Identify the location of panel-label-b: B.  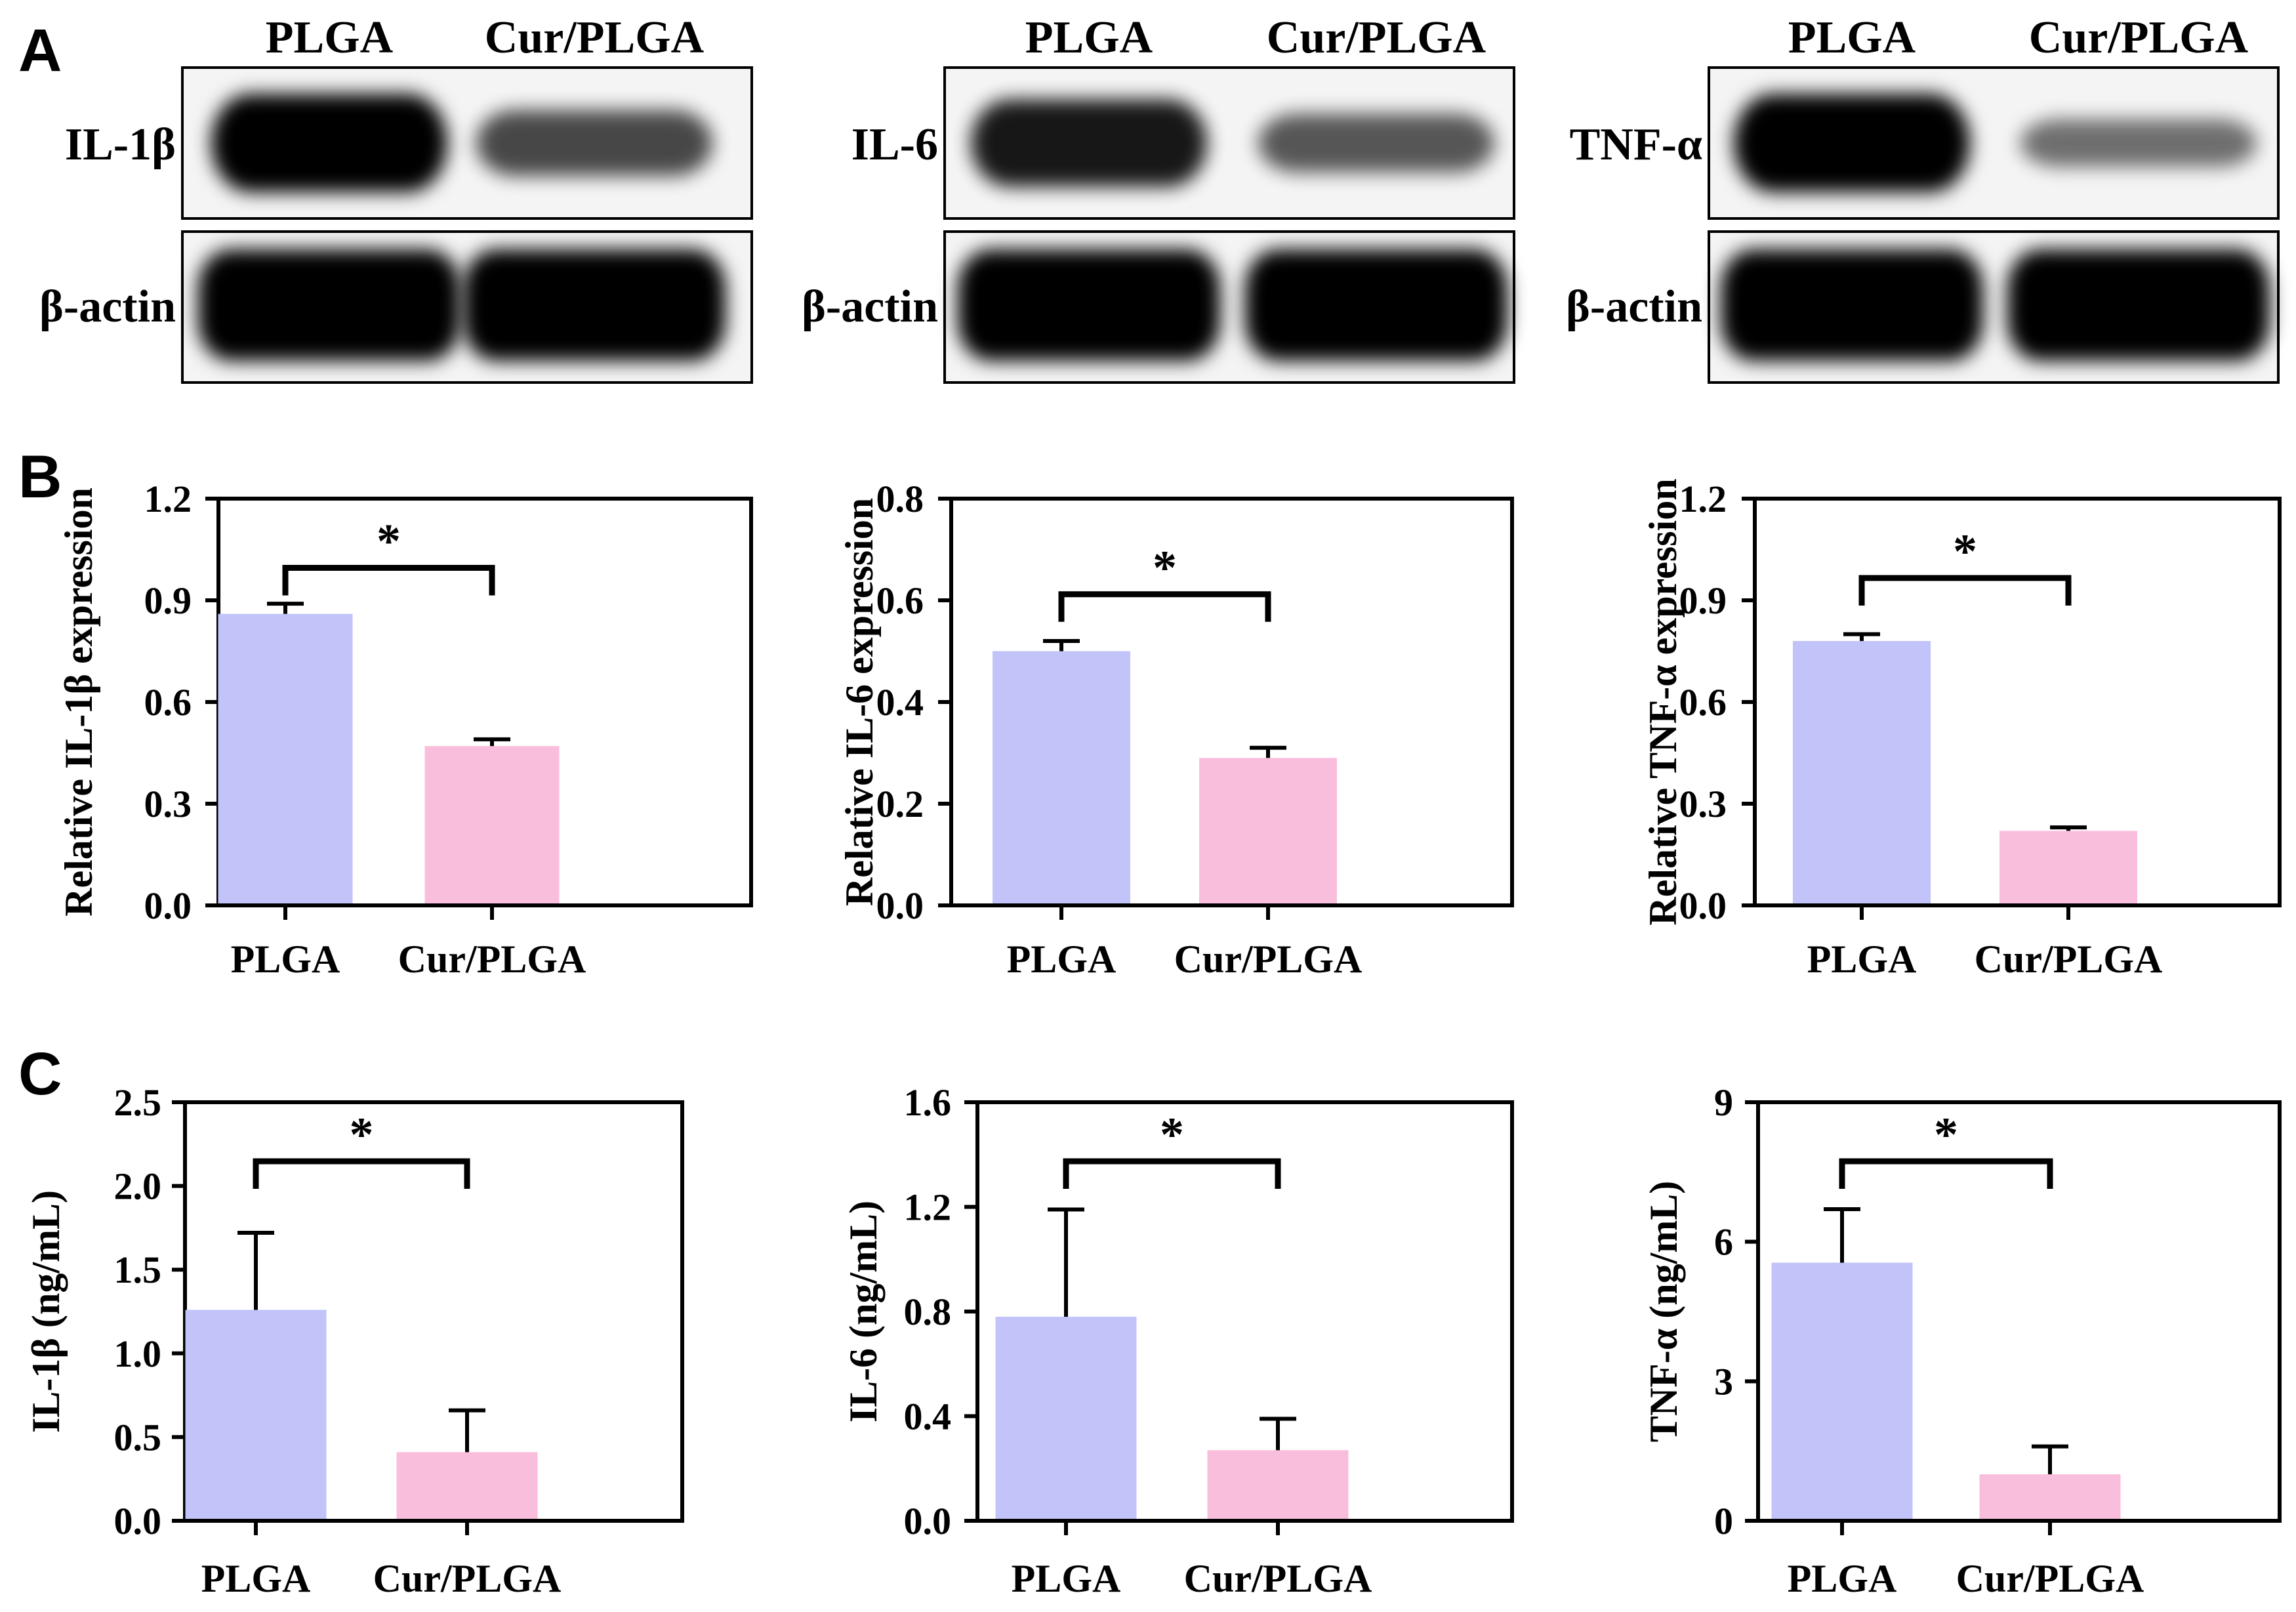
(40, 477).